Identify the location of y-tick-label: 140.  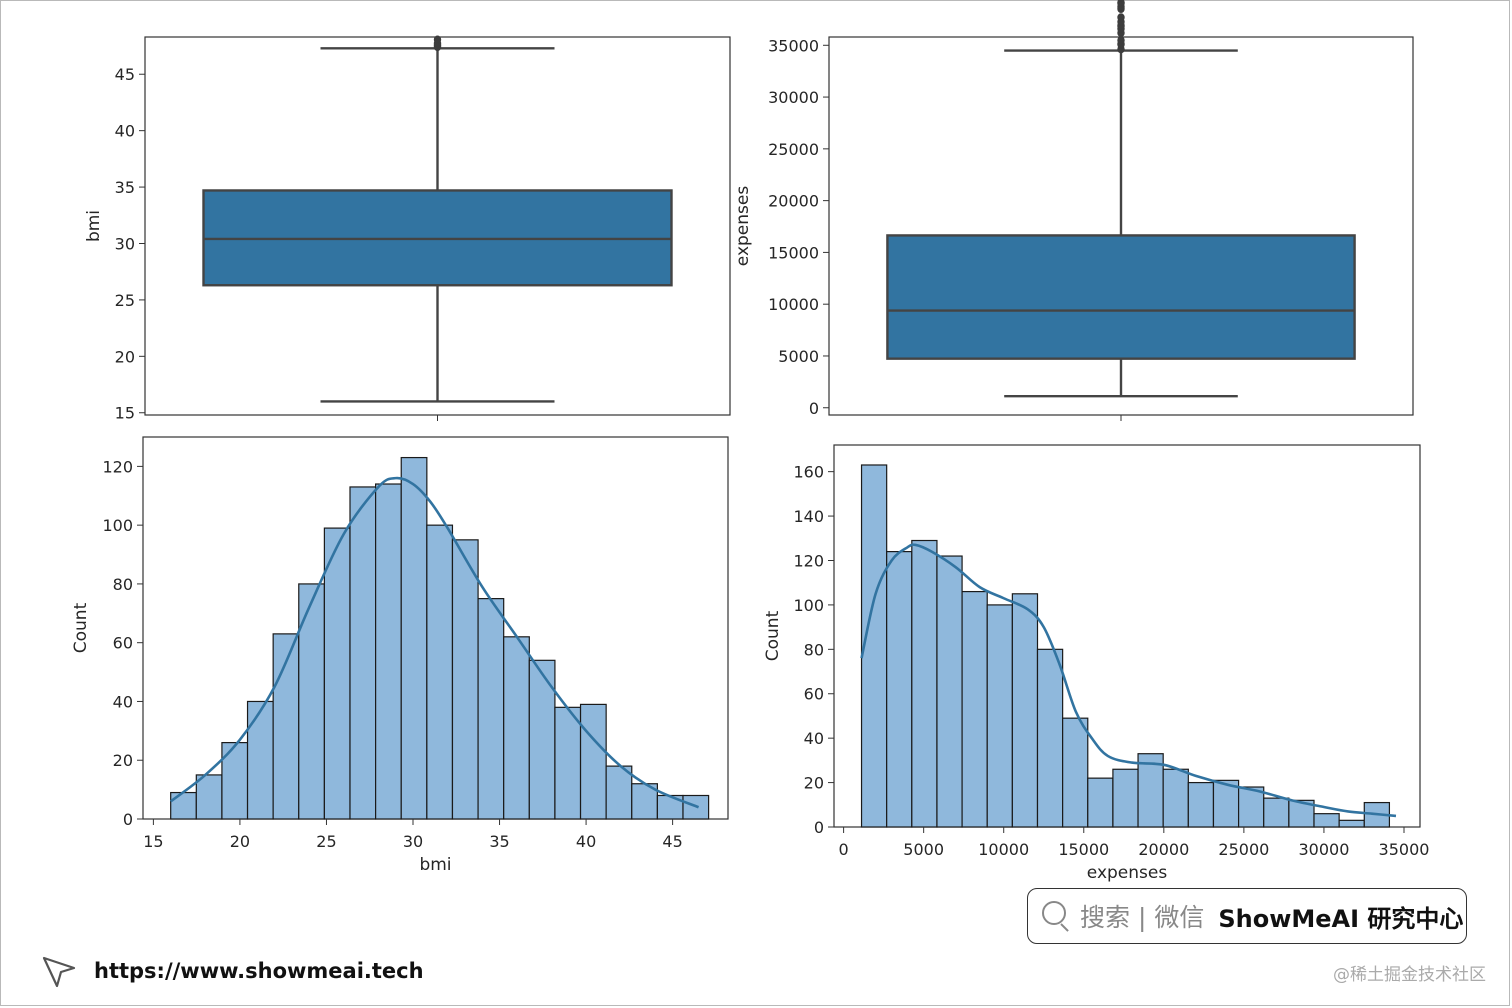
(808, 516).